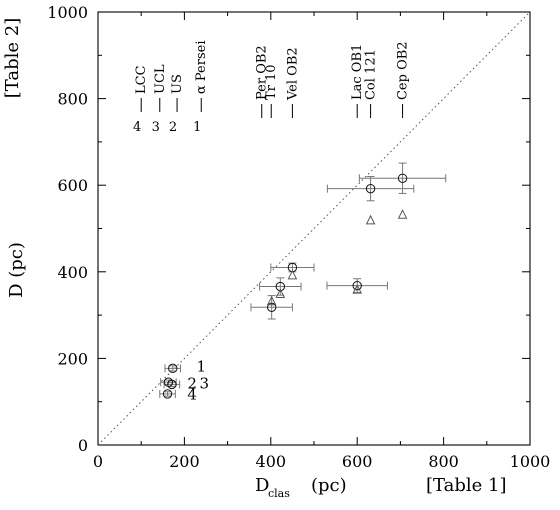  I want to click on y-axis-tick-label: 800, so click(72, 99).